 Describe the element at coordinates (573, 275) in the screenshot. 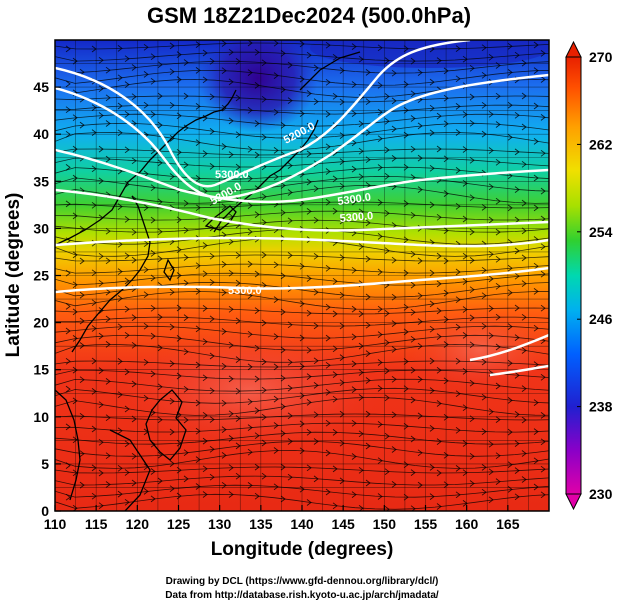

I see `colorbar-bar` at that location.